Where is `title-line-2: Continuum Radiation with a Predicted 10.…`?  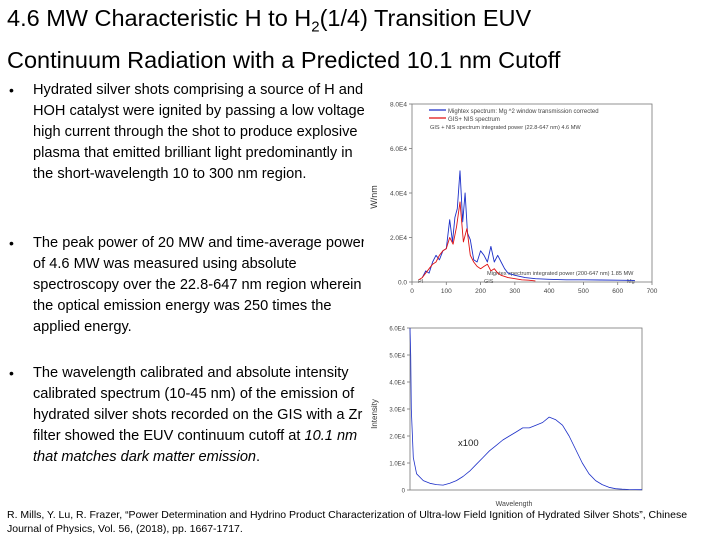
title-line-2: Continuum Radiation with a Predicted 10.… is located at coordinates (284, 59).